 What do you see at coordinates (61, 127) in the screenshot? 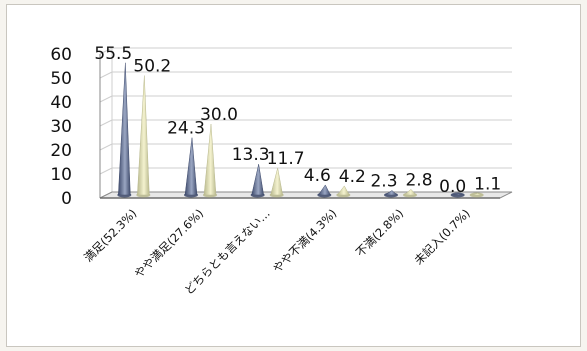
I see `y-tick-label: 30` at bounding box center [61, 127].